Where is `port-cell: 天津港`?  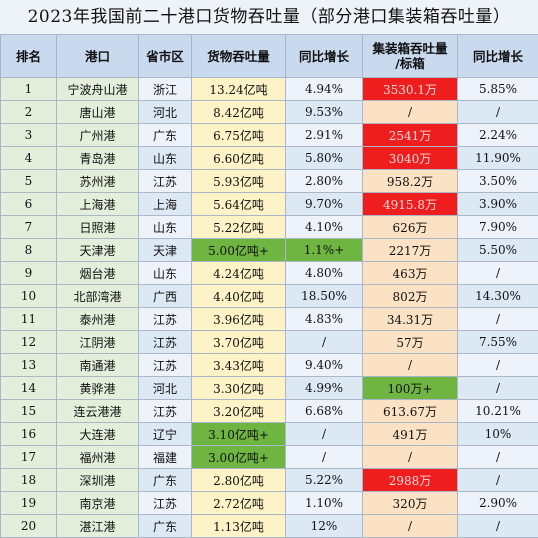
port-cell: 天津港 is located at coordinates (98, 250).